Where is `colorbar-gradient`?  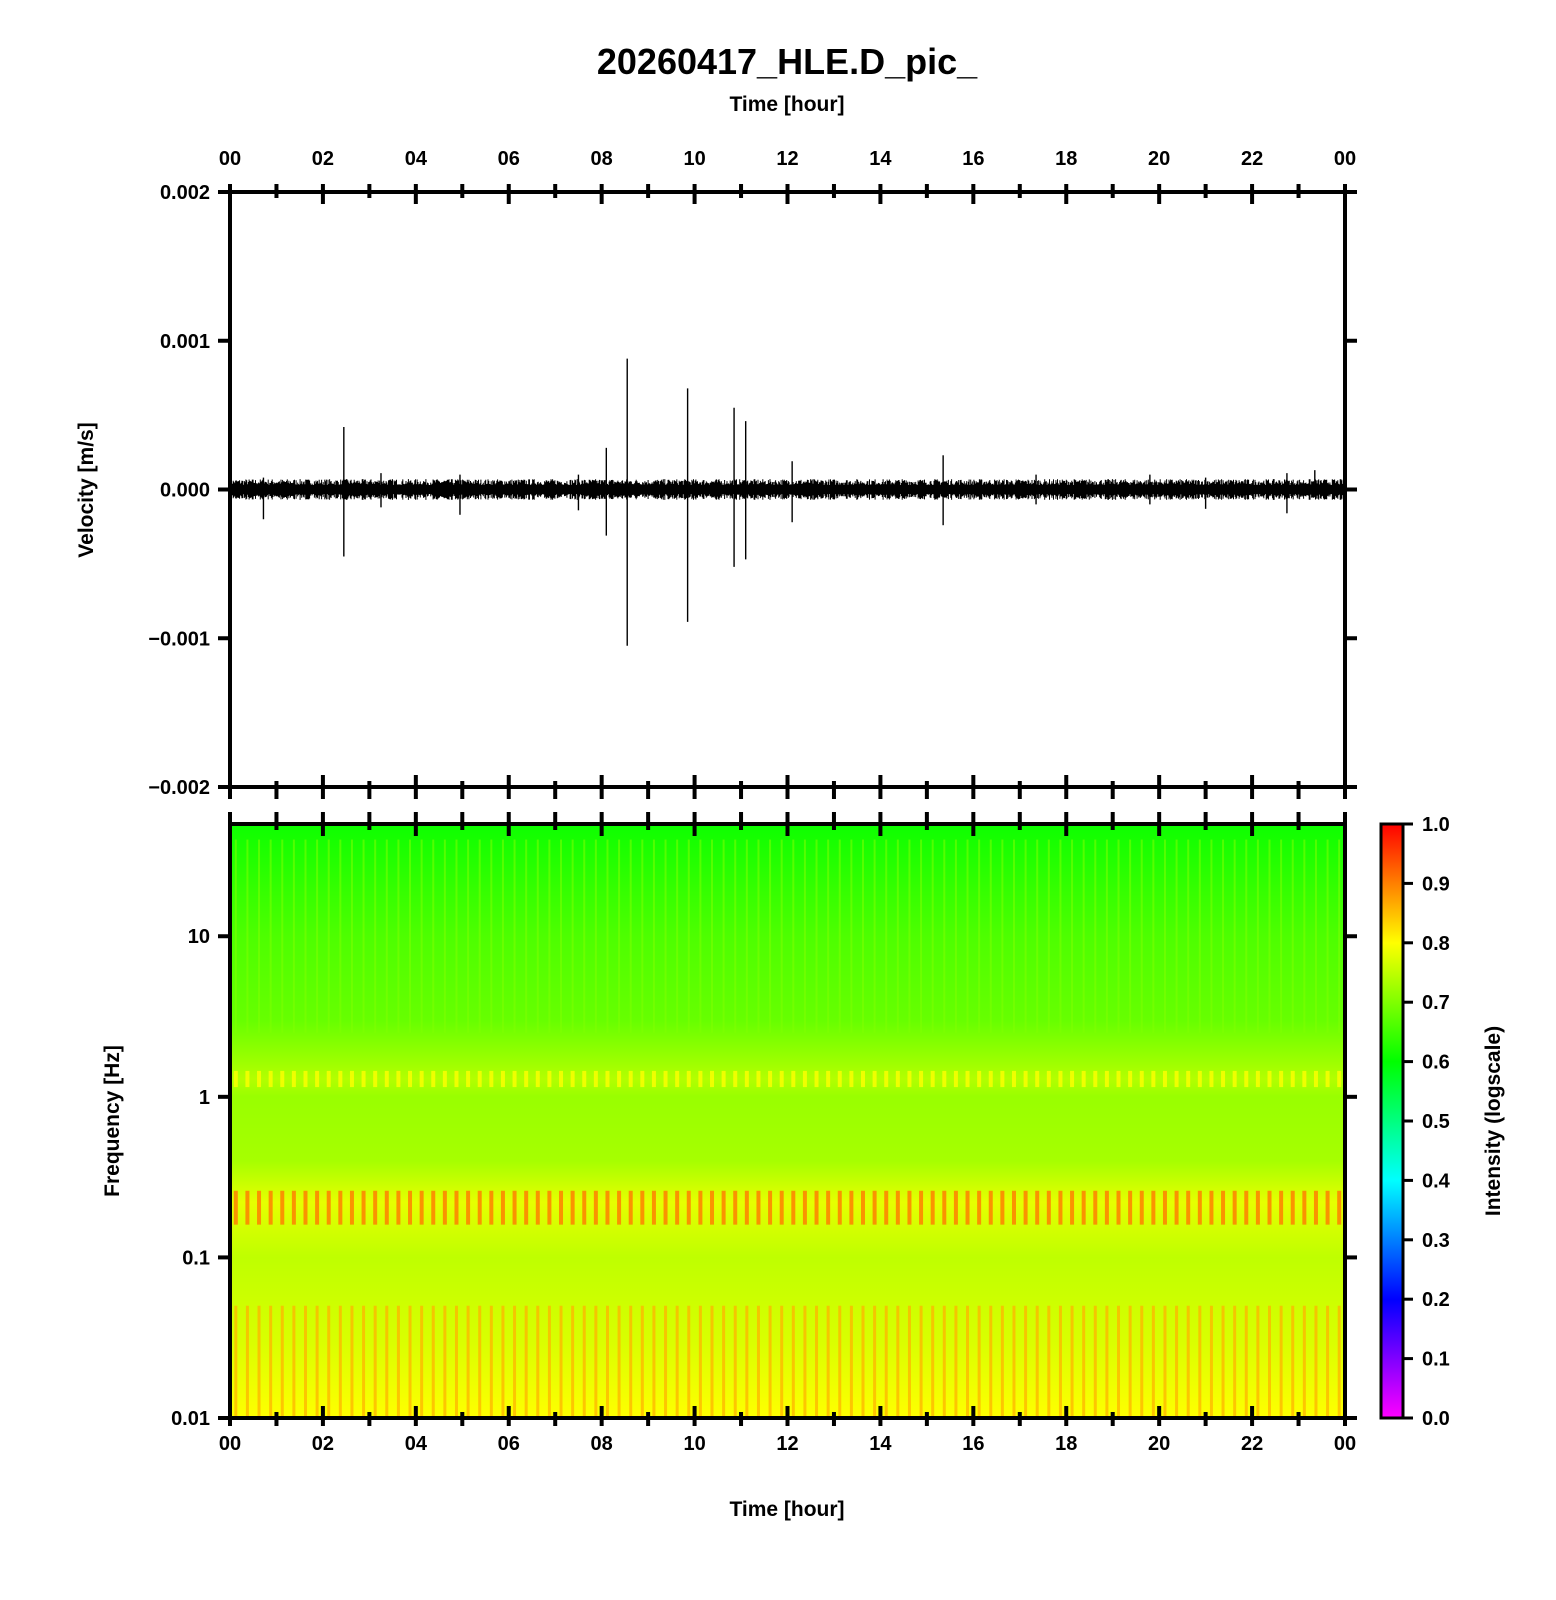
colorbar-gradient is located at coordinates (1392, 1121).